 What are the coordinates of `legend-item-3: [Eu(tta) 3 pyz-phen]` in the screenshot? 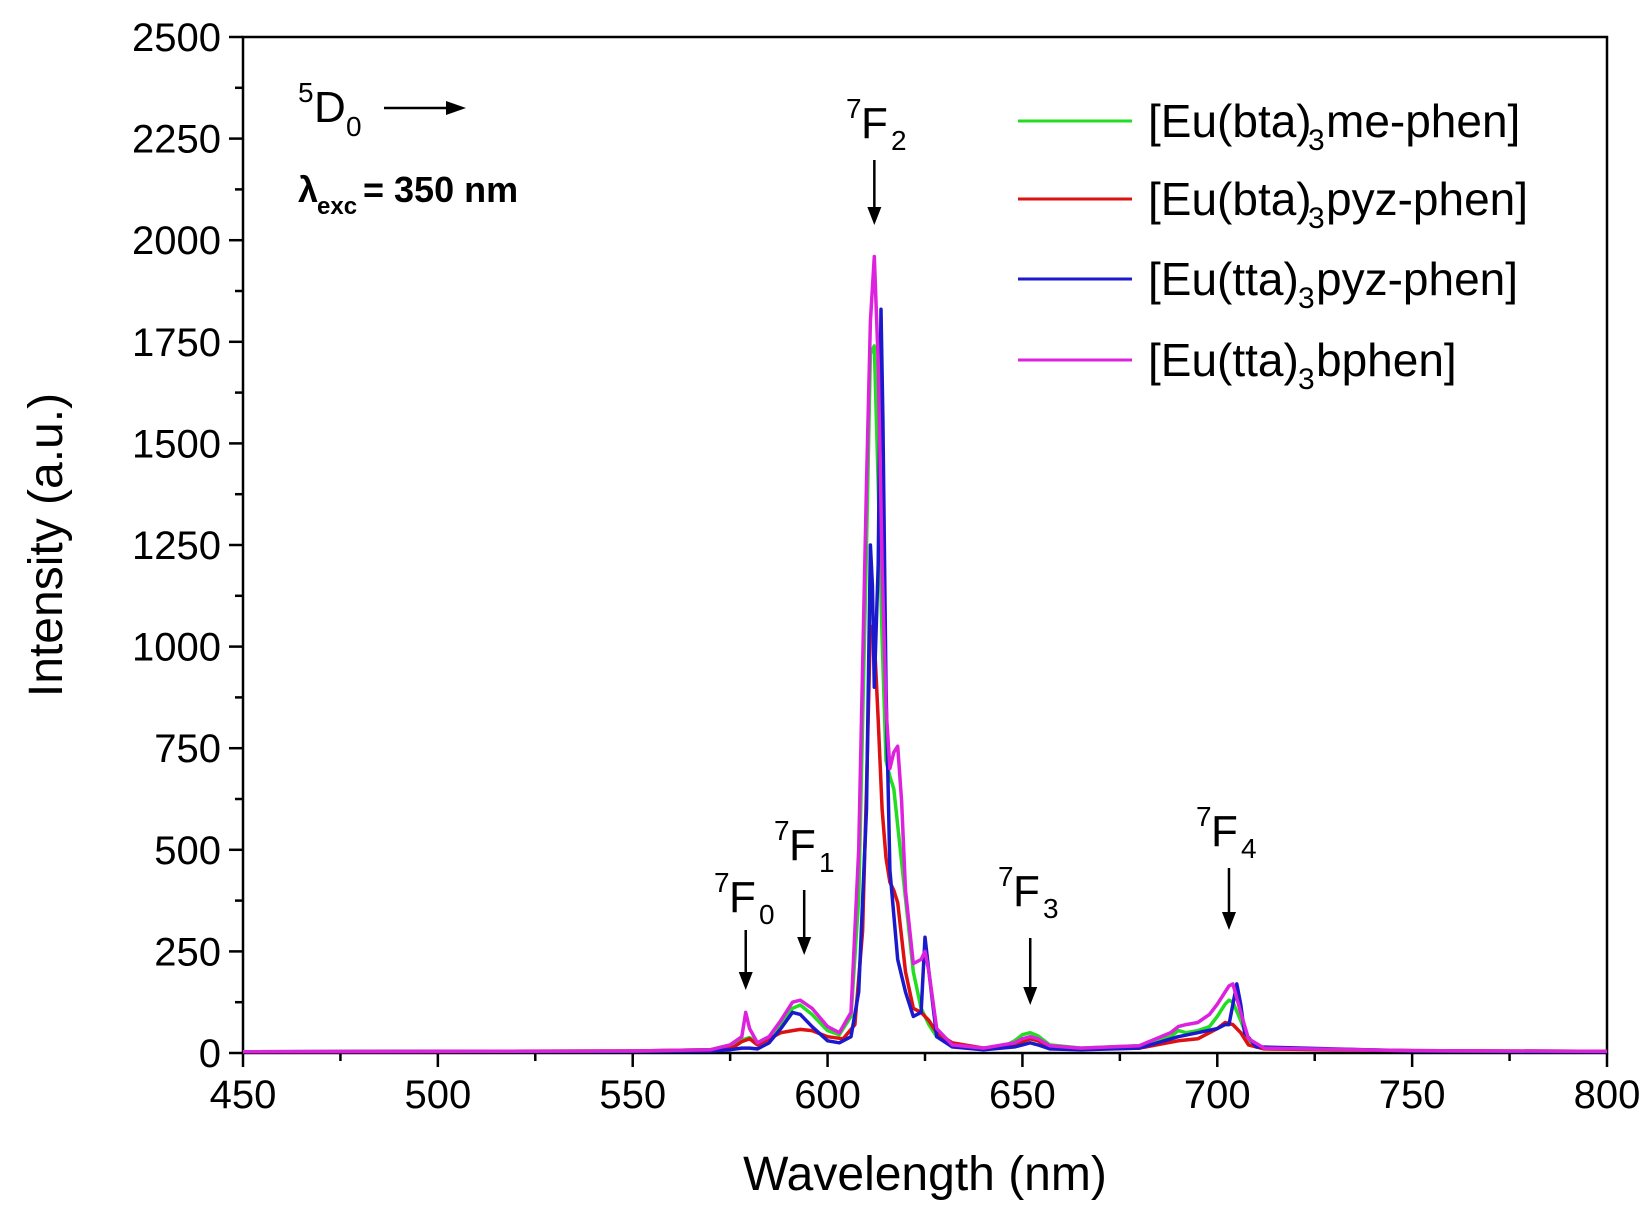 It's located at (1268, 284).